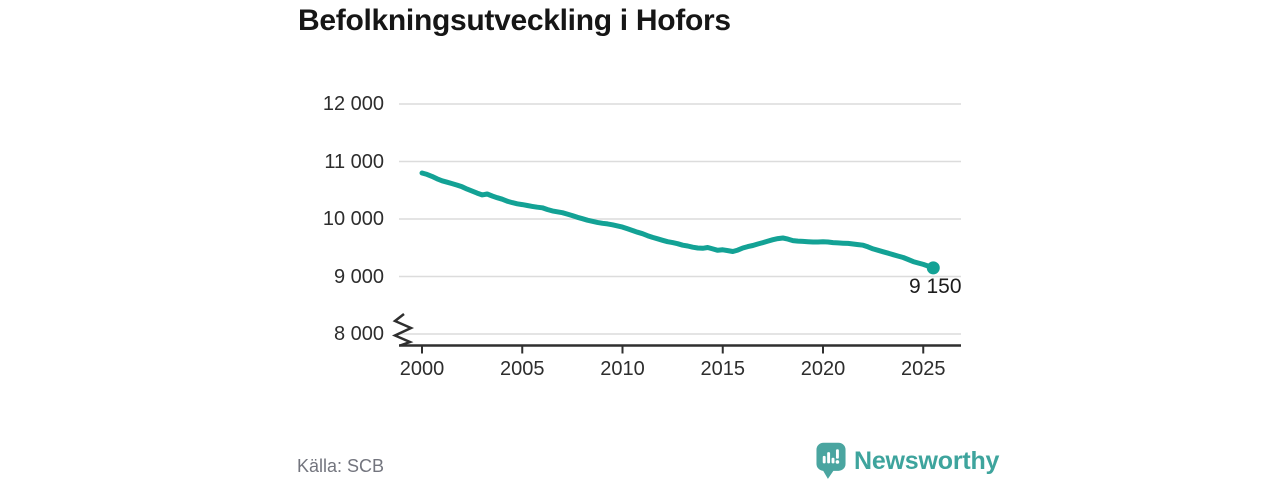  I want to click on end-value-label: 9 150, so click(935, 286).